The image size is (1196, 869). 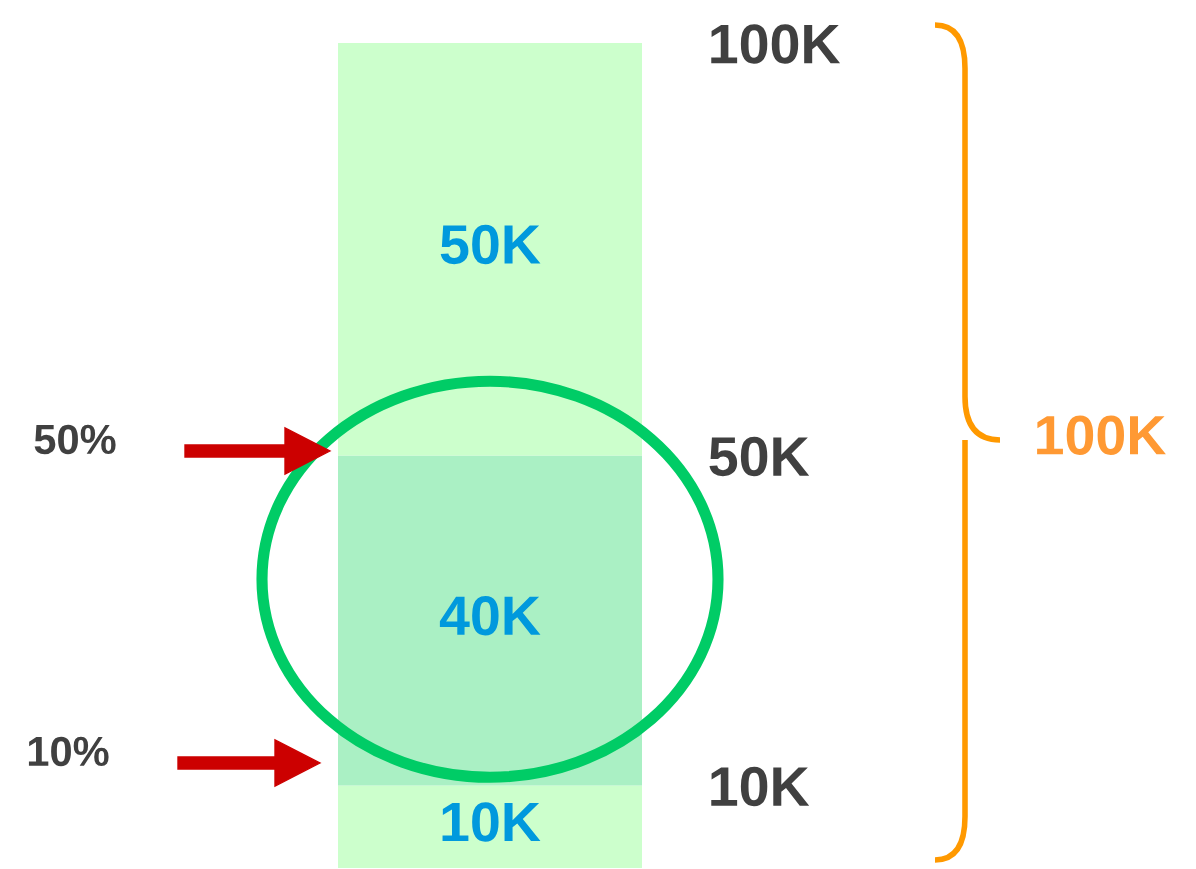 What do you see at coordinates (491, 822) in the screenshot?
I see `data-label: 10K` at bounding box center [491, 822].